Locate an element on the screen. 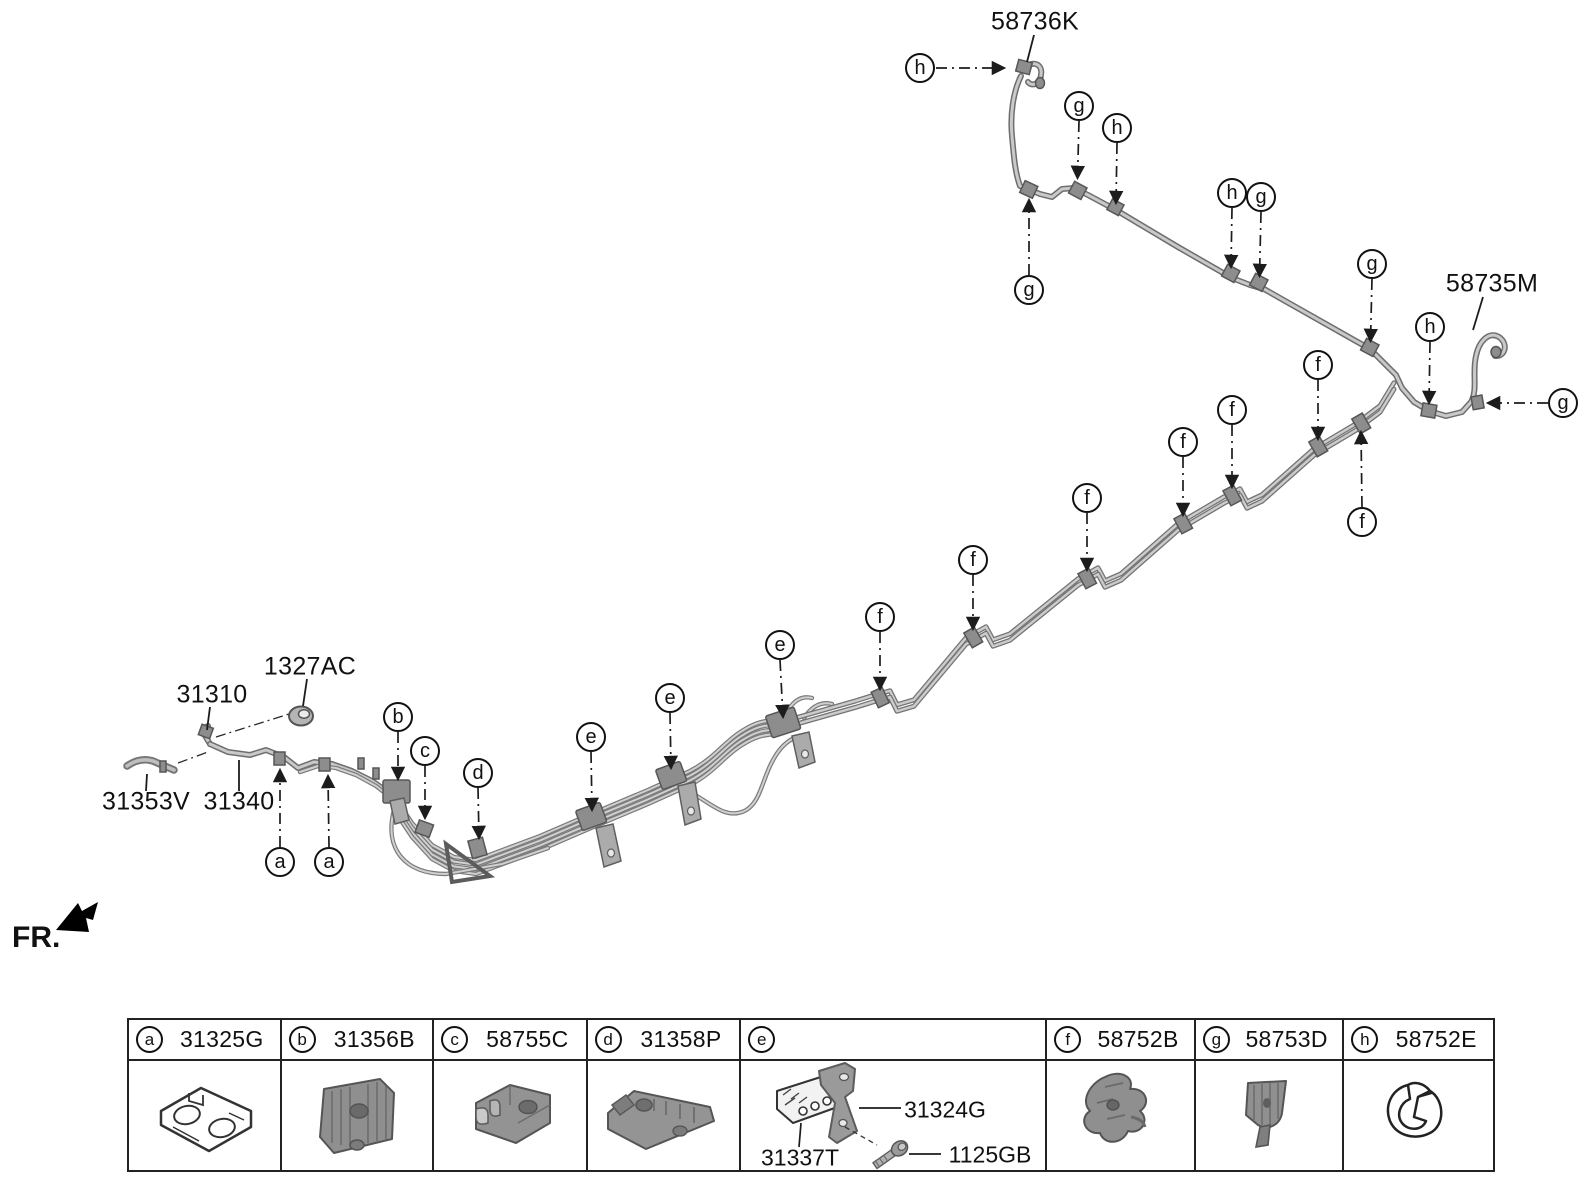  bundle-holders is located at coordinates (544, 787).